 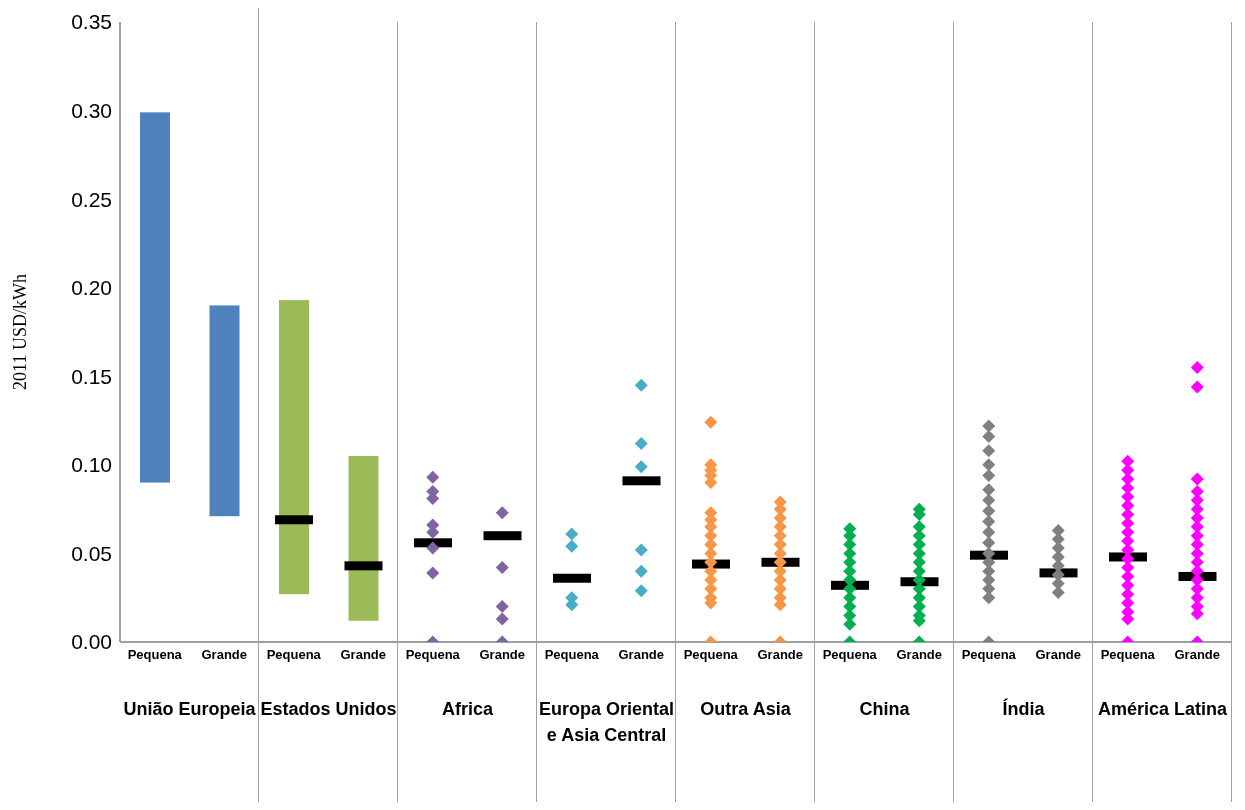 What do you see at coordinates (91, 465) in the screenshot?
I see `y-tick-label: 0.10` at bounding box center [91, 465].